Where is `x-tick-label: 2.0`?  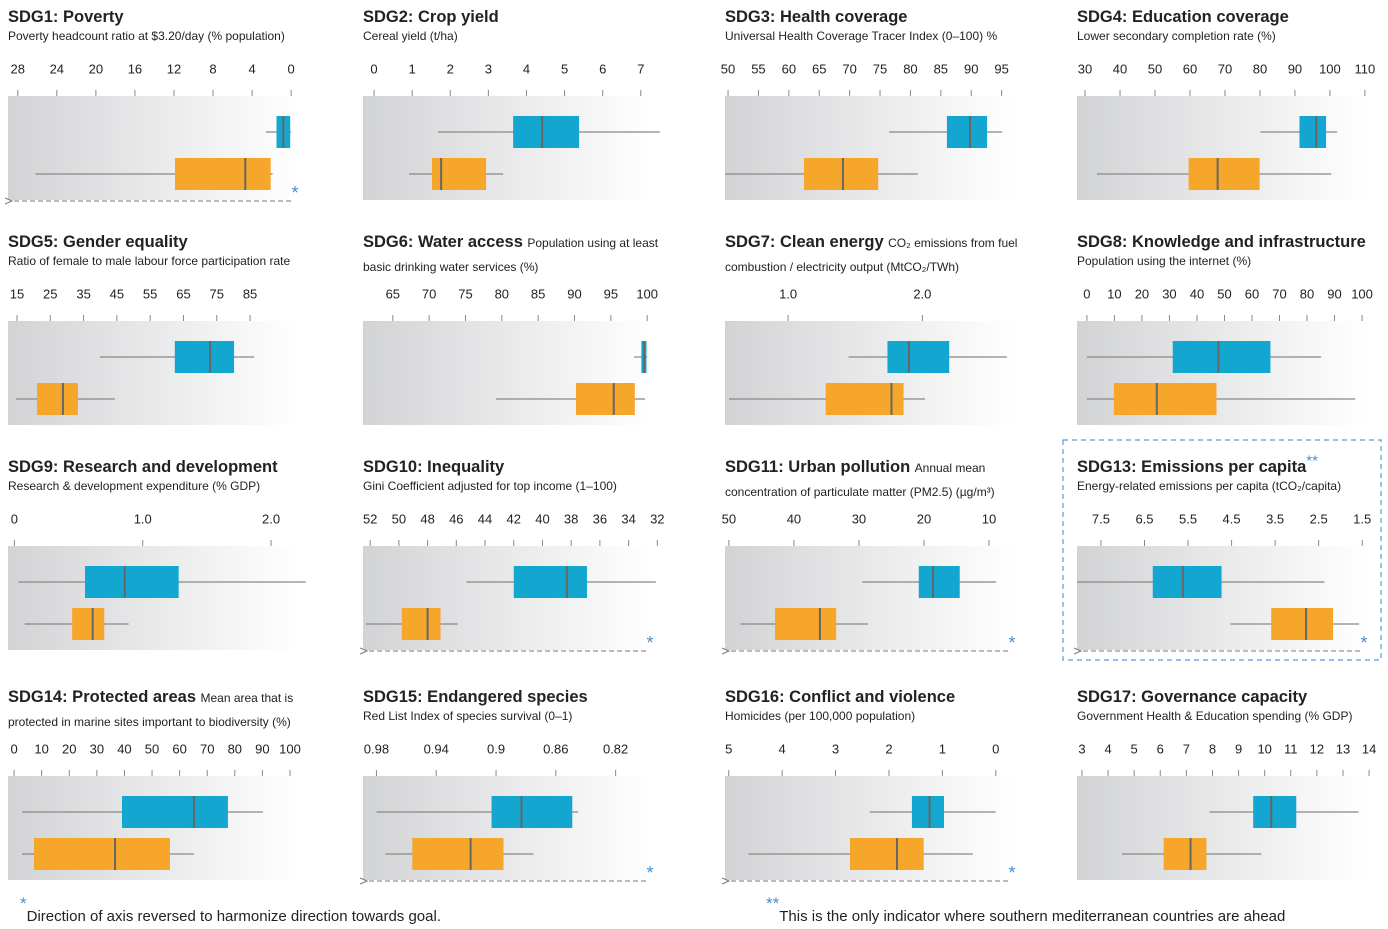
x-tick-label: 2.0 is located at coordinates (271, 518).